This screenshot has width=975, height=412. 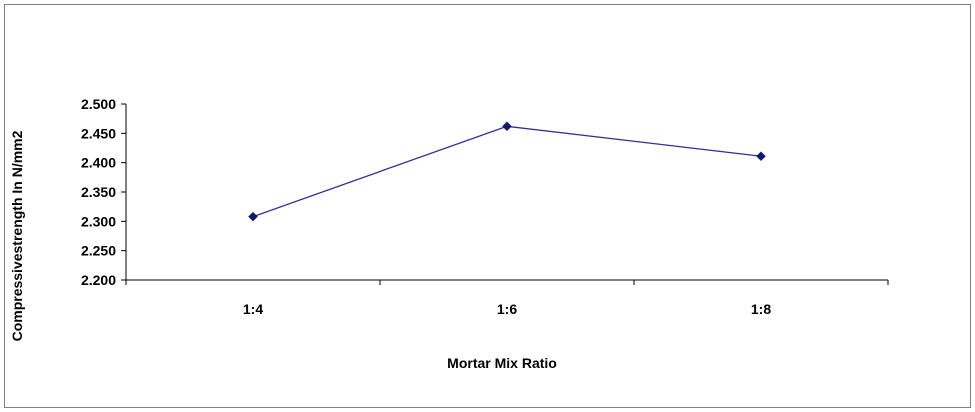 What do you see at coordinates (98, 280) in the screenshot?
I see `y-tick-label: 2.200` at bounding box center [98, 280].